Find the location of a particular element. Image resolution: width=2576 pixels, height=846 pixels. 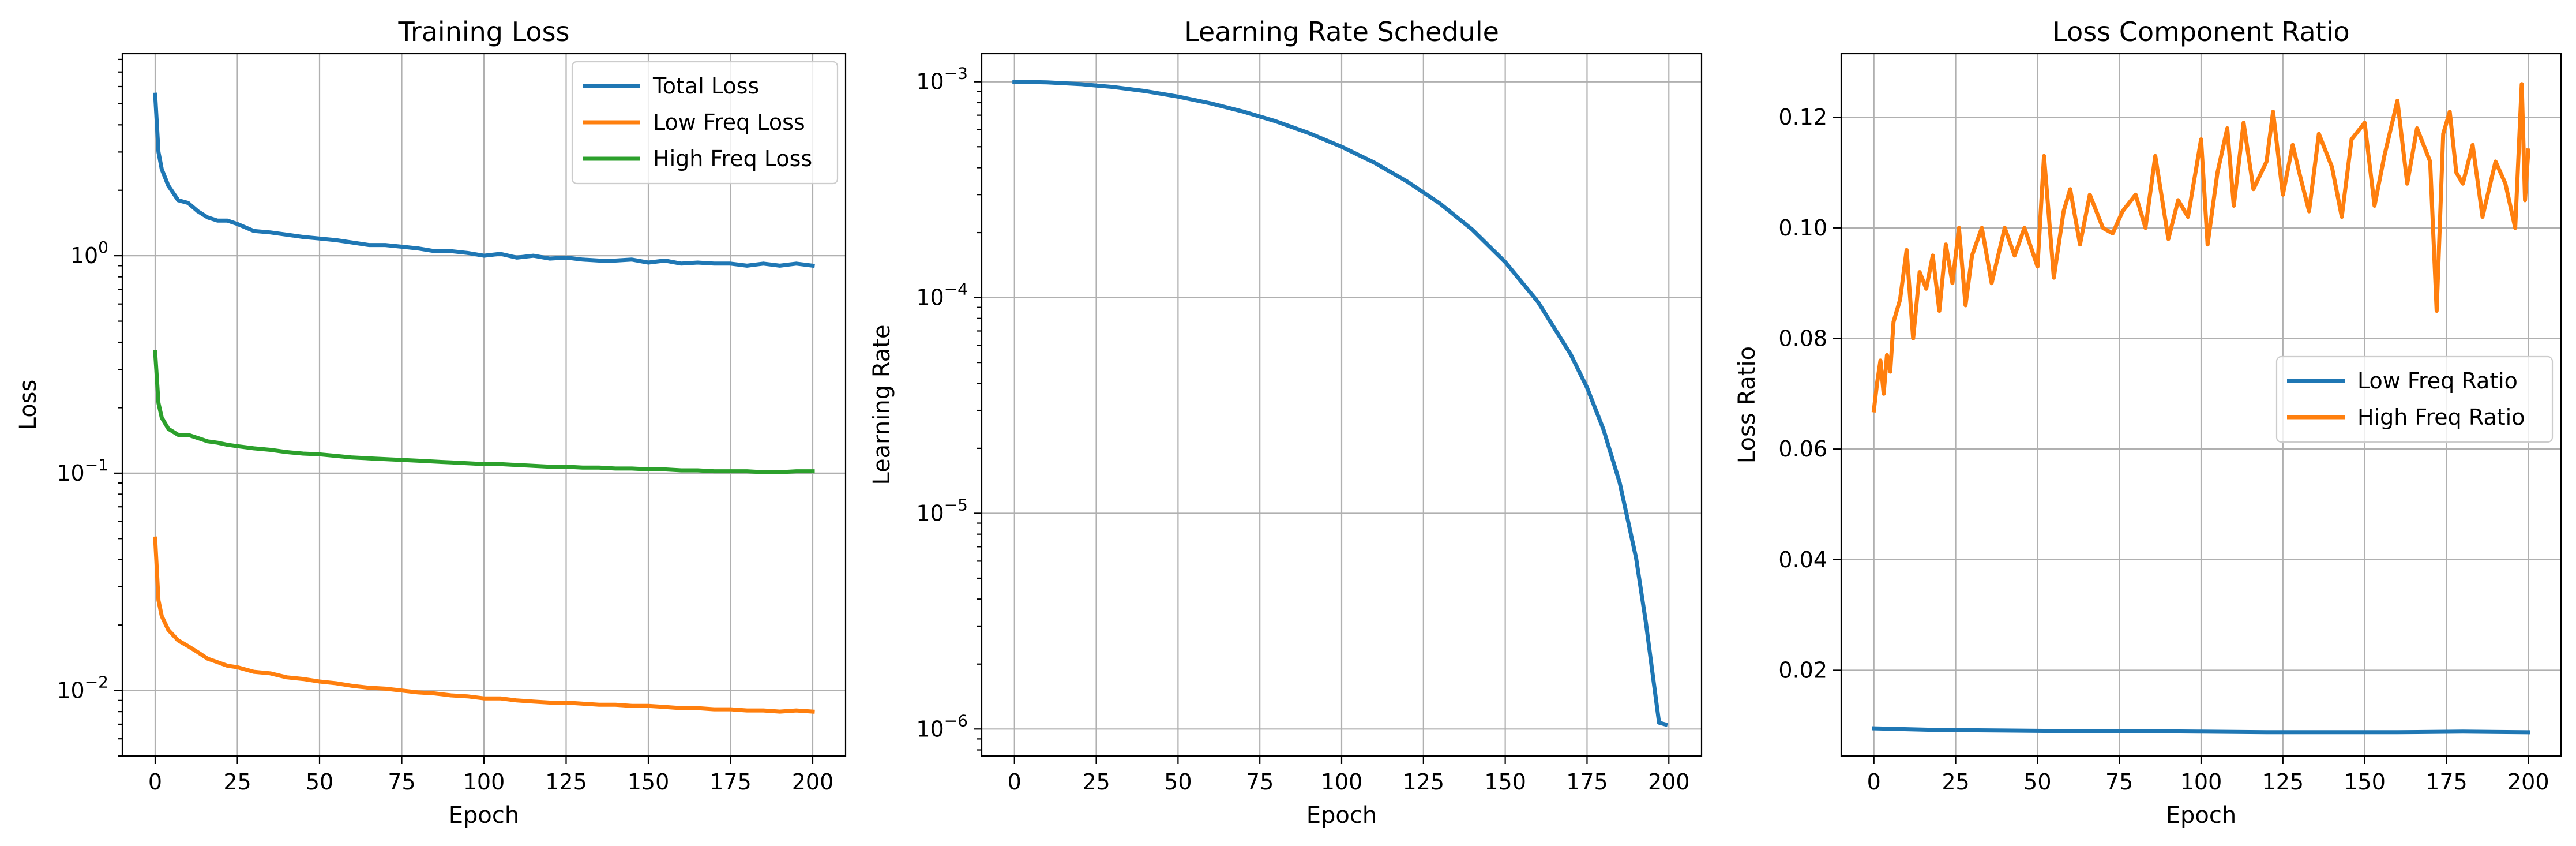

series-line-high-freq-loss is located at coordinates (484, 412).